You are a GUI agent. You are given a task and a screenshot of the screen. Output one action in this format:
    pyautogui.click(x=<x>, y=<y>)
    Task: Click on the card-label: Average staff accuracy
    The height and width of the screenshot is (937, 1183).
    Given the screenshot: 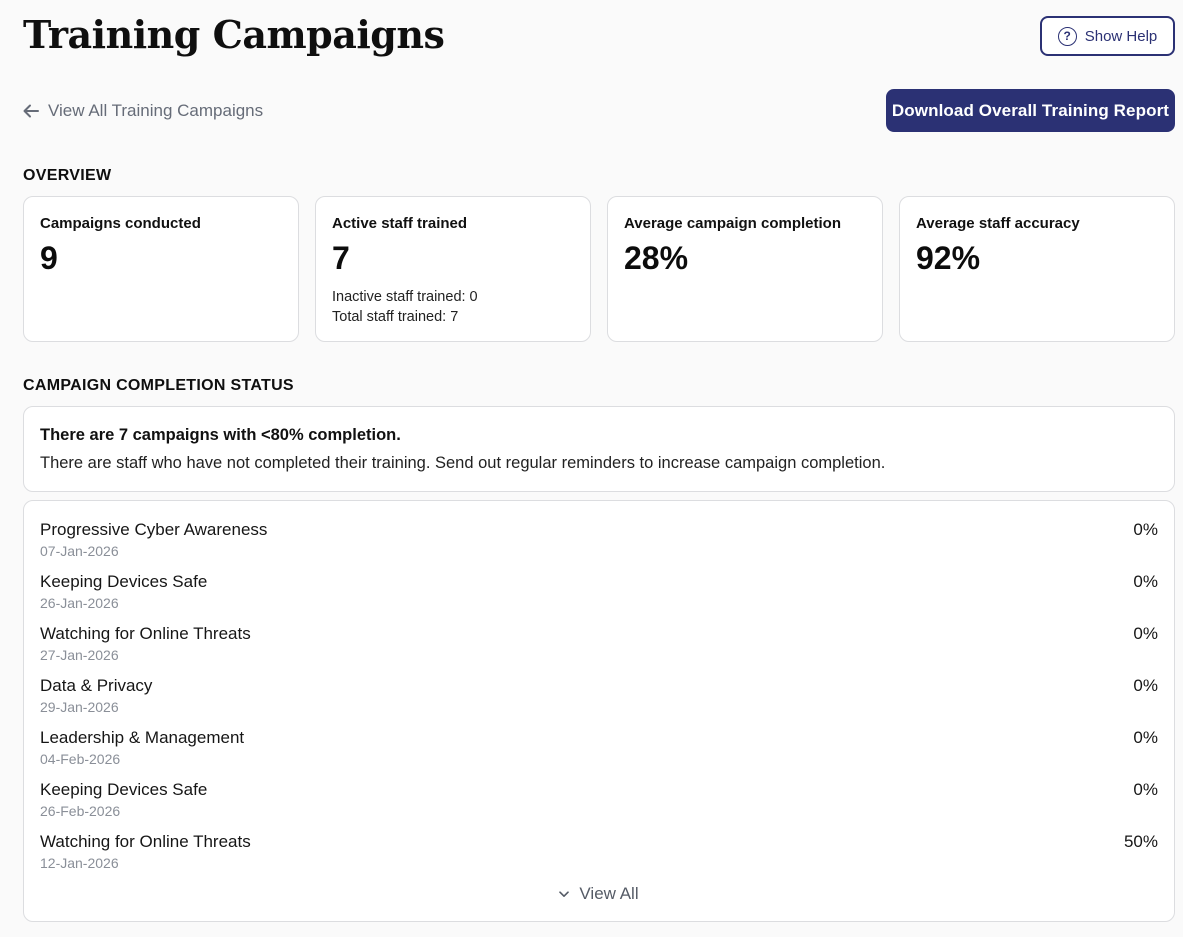 What is the action you would take?
    pyautogui.click(x=998, y=223)
    